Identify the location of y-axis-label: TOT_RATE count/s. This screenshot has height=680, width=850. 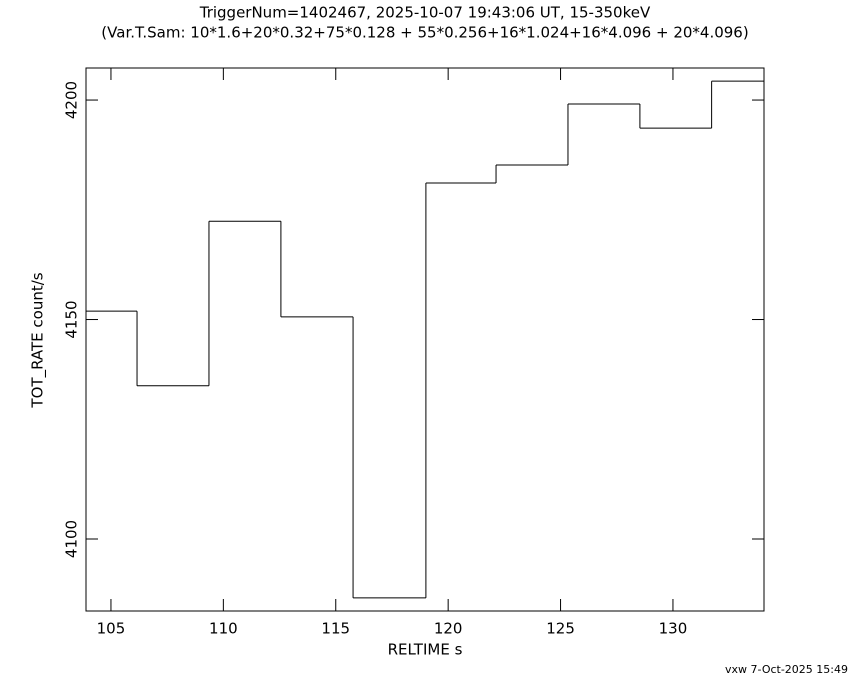
(38, 340).